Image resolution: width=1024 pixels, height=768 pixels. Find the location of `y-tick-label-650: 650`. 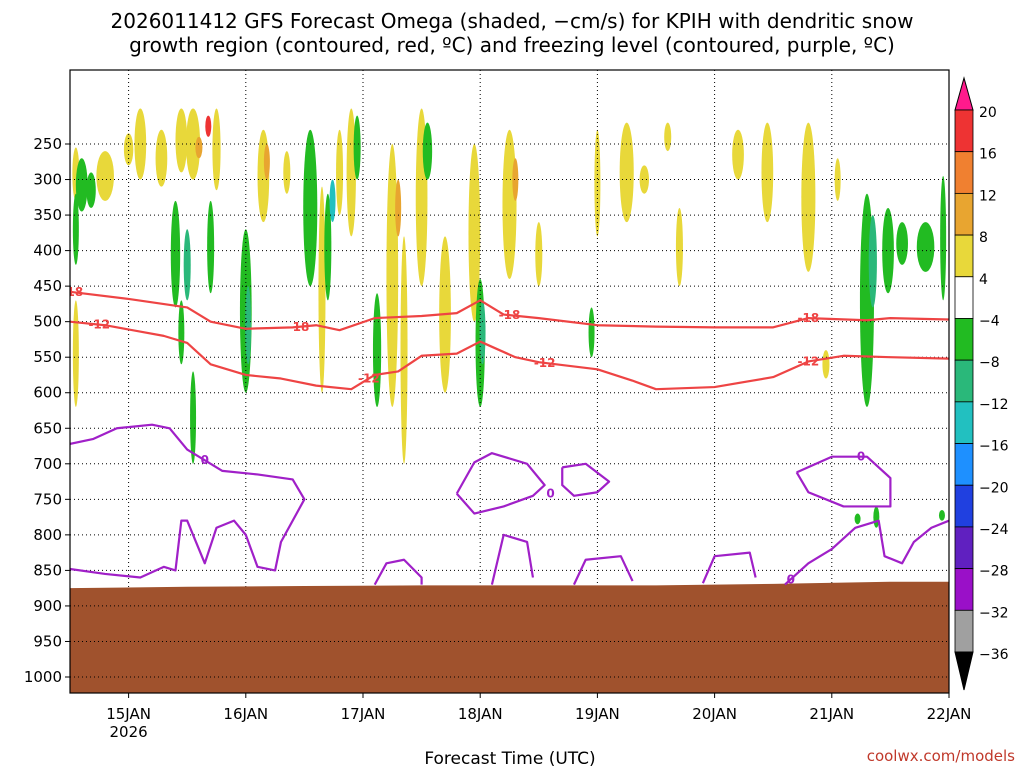

y-tick-label-650: 650 is located at coordinates (47, 428).